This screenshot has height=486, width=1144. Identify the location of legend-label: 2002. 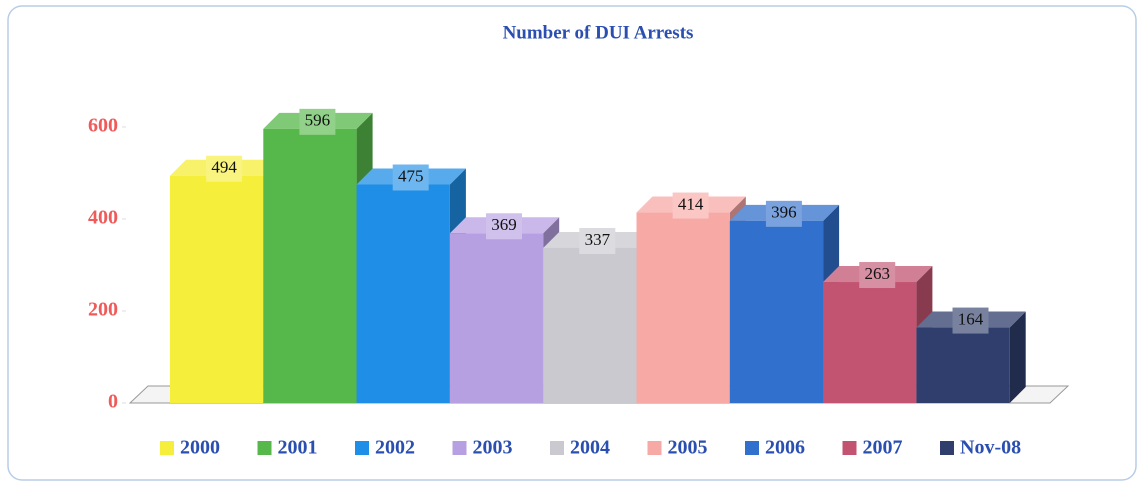
(395, 448).